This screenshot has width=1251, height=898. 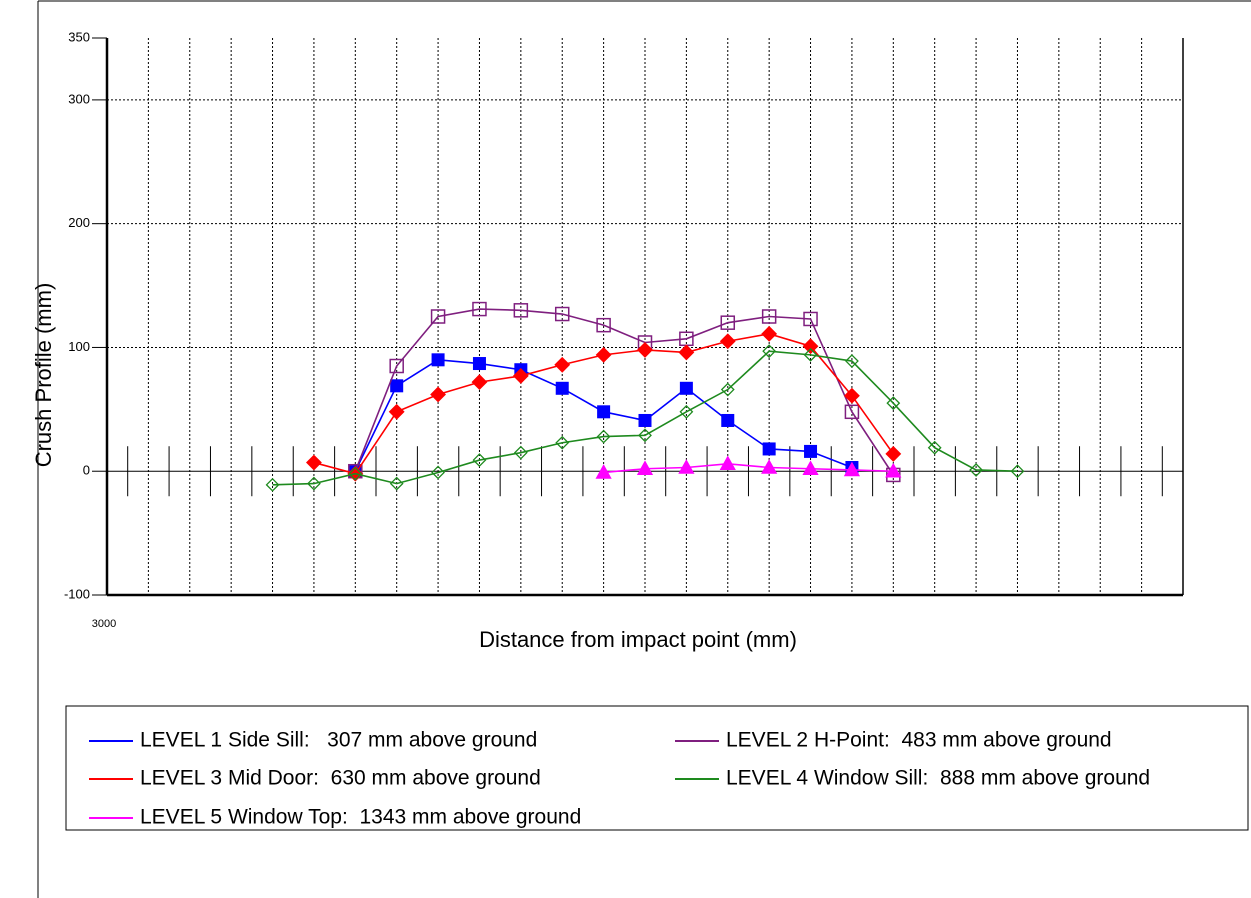 I want to click on y-tick-label: 0, so click(x=86, y=470).